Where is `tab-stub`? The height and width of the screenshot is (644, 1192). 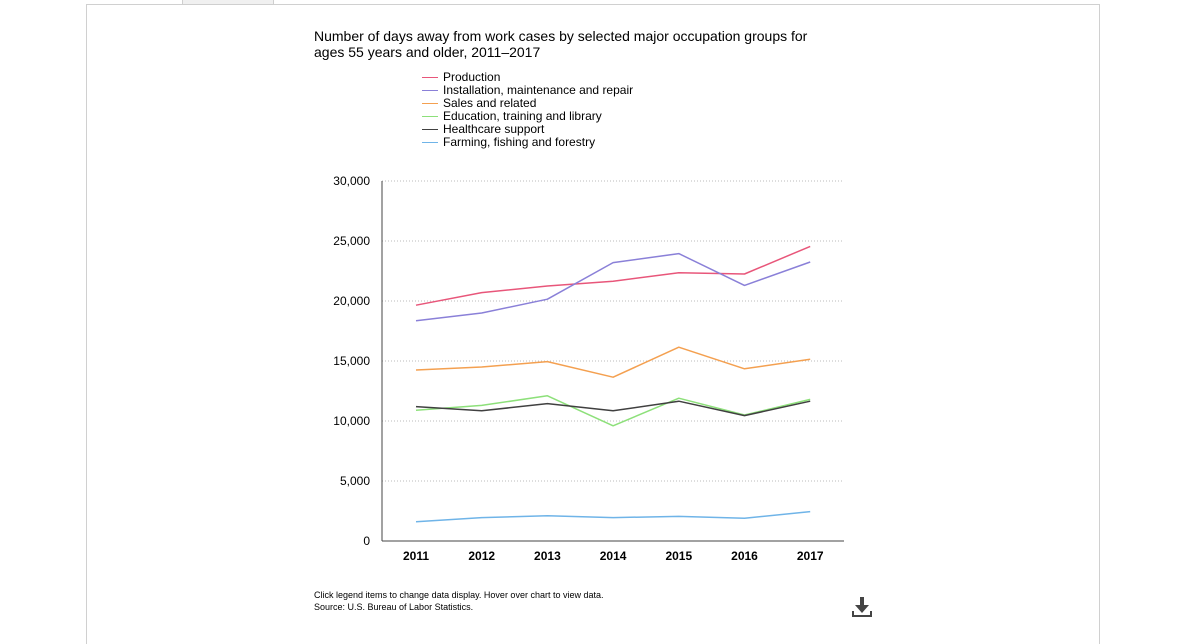
tab-stub is located at coordinates (228, 2).